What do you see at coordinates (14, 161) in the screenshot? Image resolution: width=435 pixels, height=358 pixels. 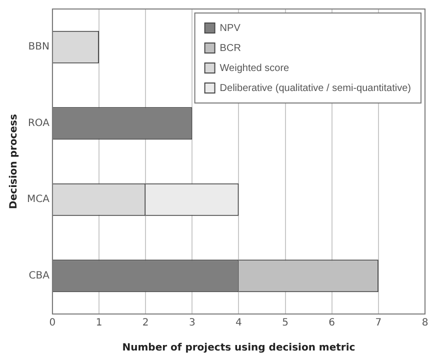 I see `y-axis-title: Decision process` at bounding box center [14, 161].